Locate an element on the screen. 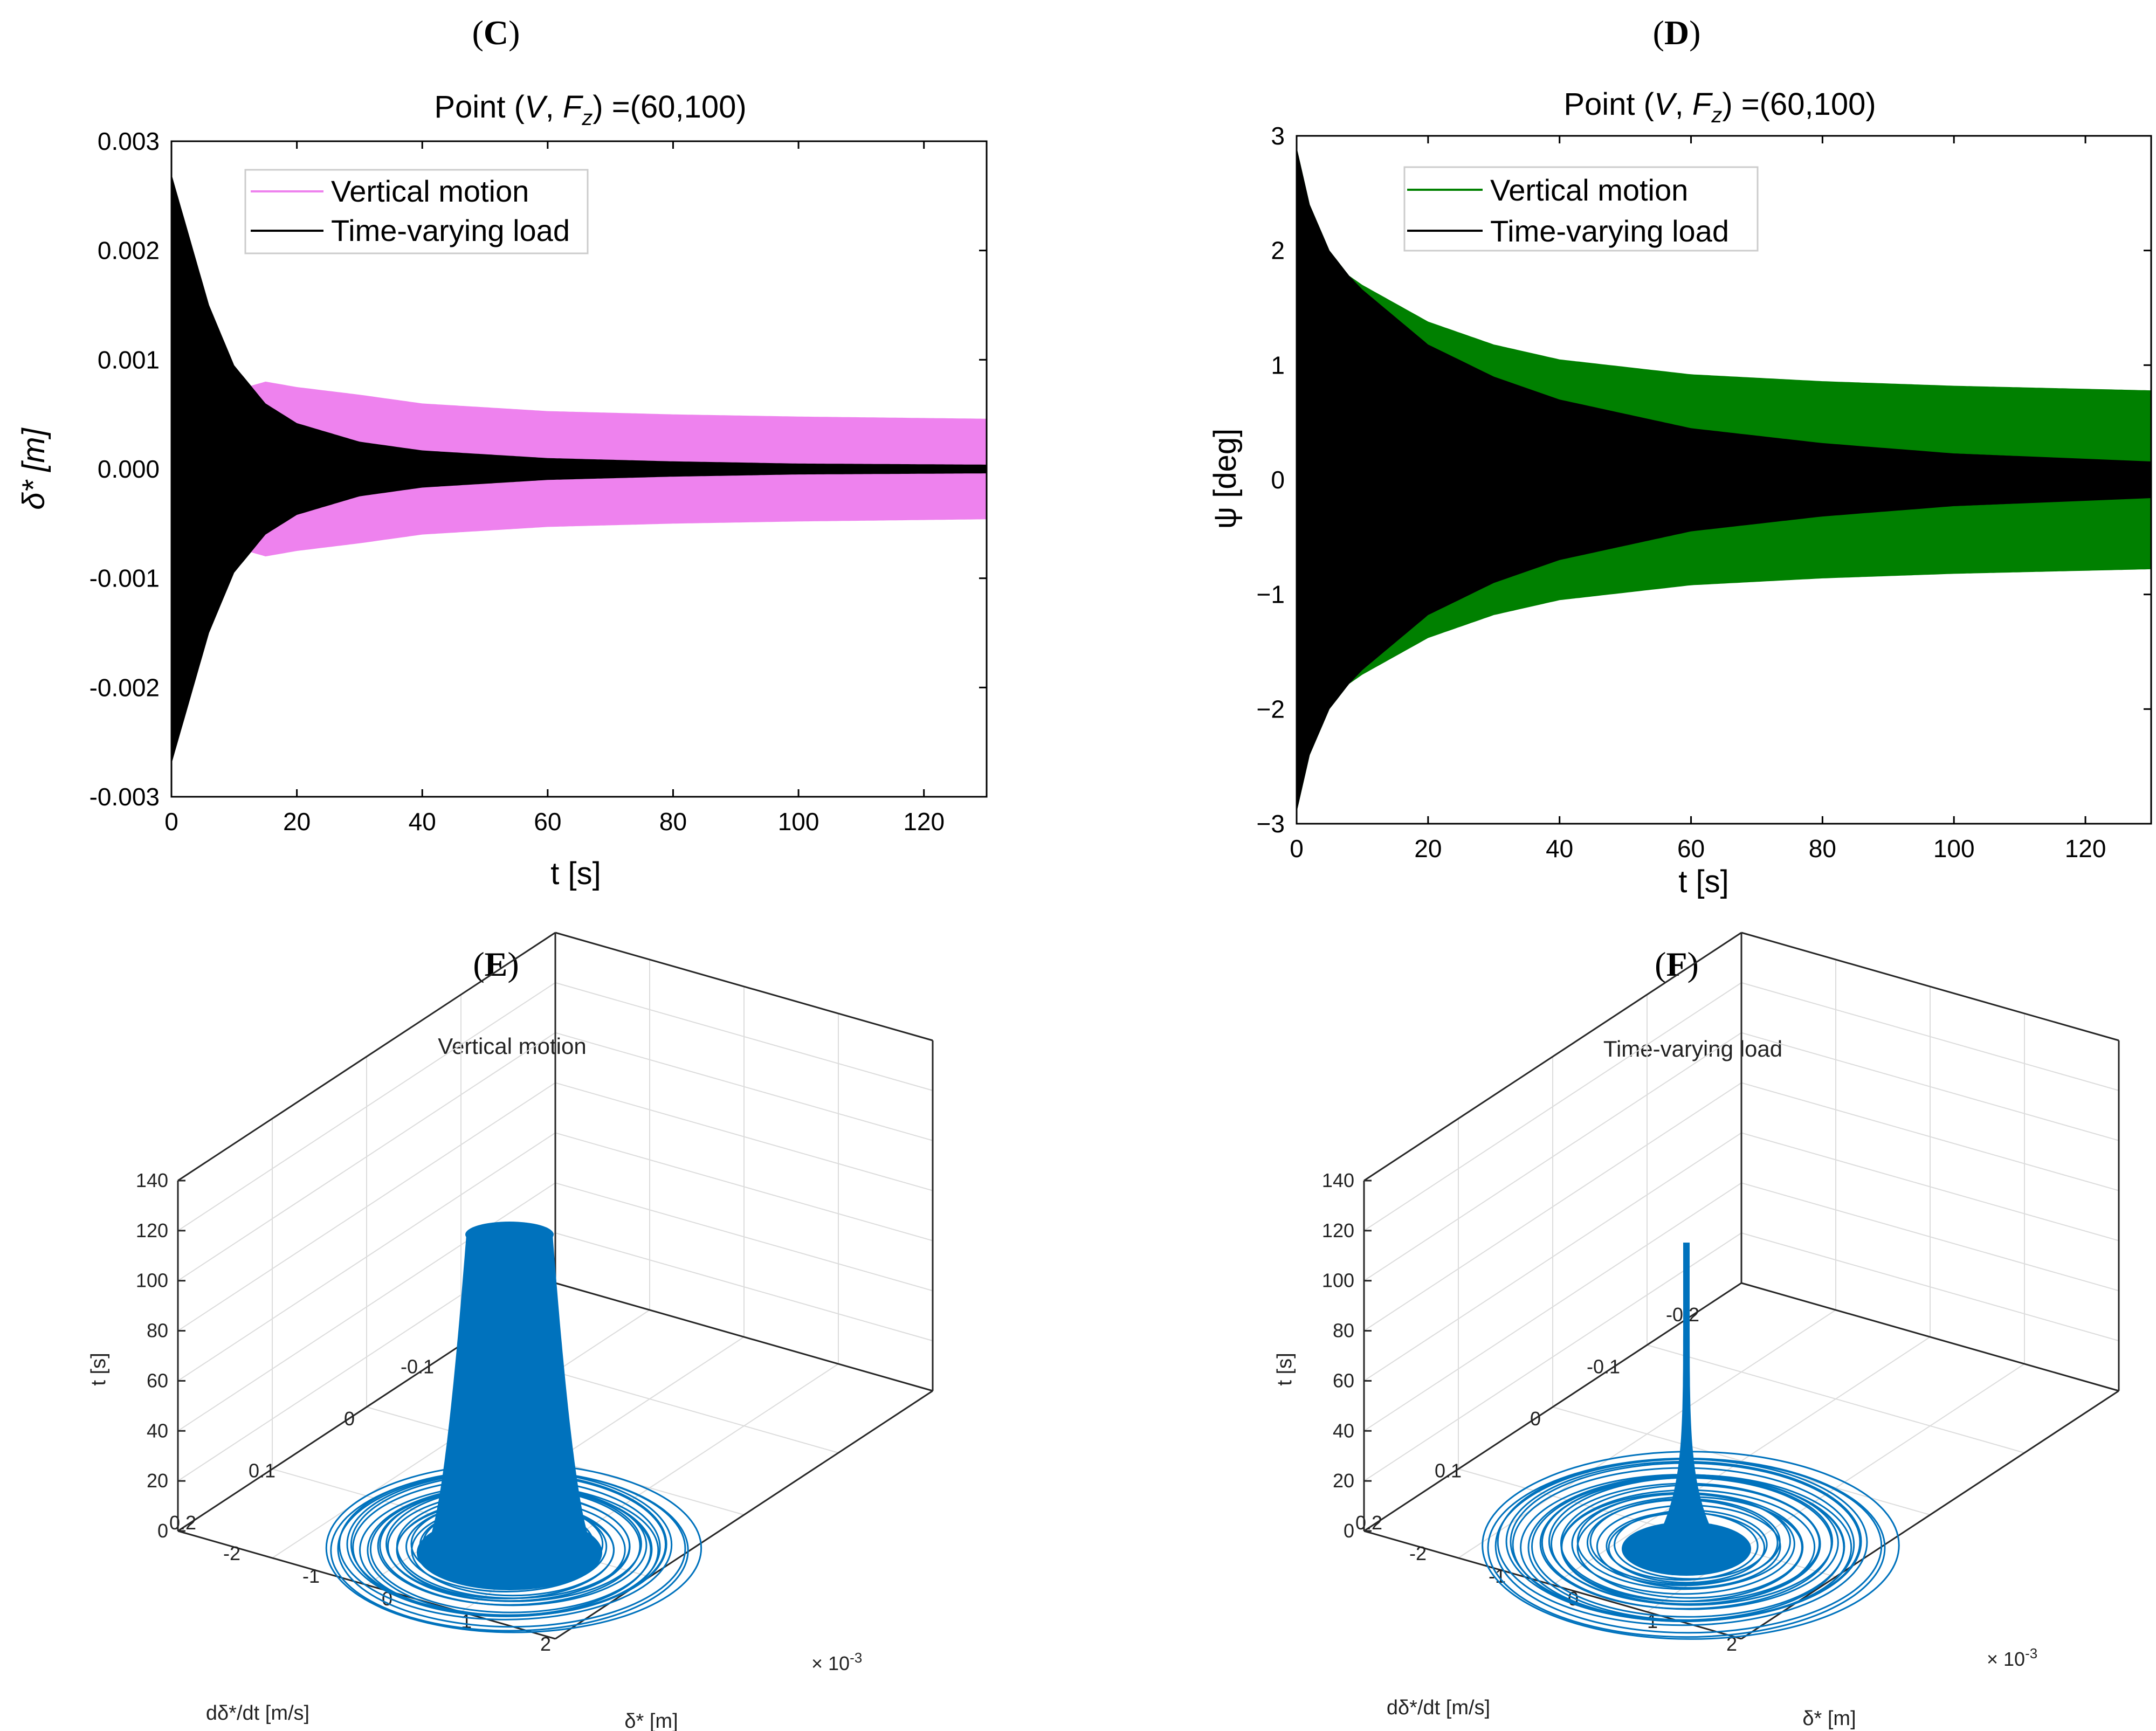 The height and width of the screenshot is (1731, 2156). chart-d-xlabel: t [s] is located at coordinates (1703, 881).